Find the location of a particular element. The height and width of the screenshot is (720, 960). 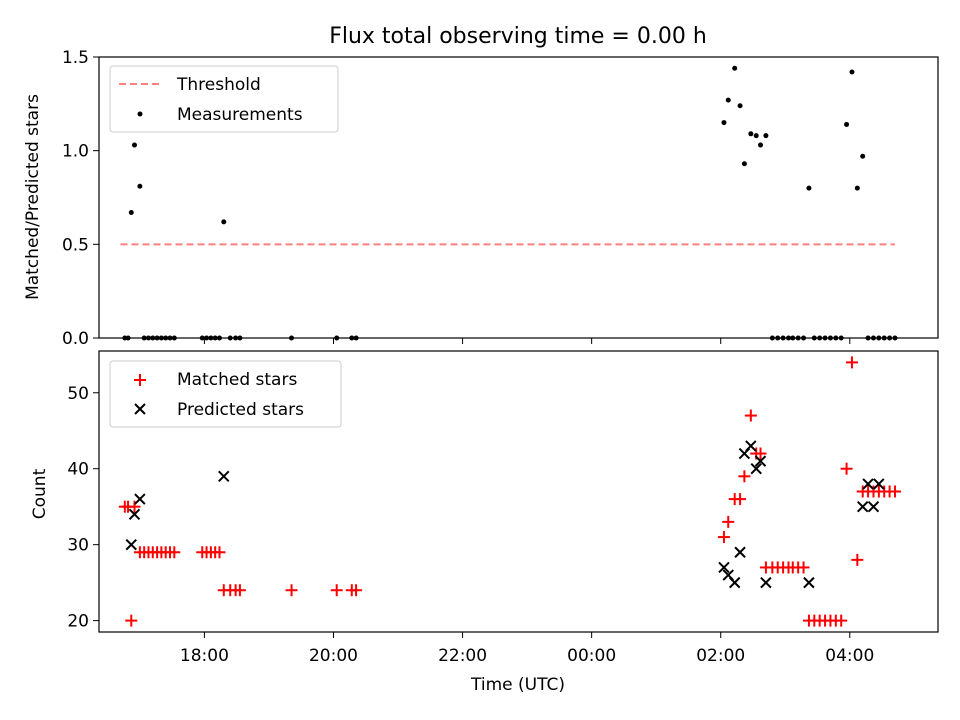

bottom-legend-box is located at coordinates (225, 394).